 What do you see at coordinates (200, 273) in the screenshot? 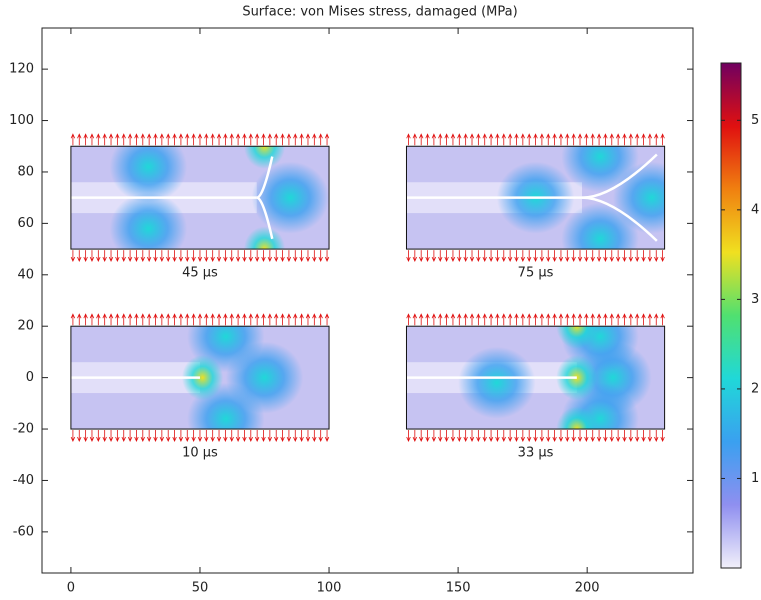
I see `panel-label: 45 µs` at bounding box center [200, 273].